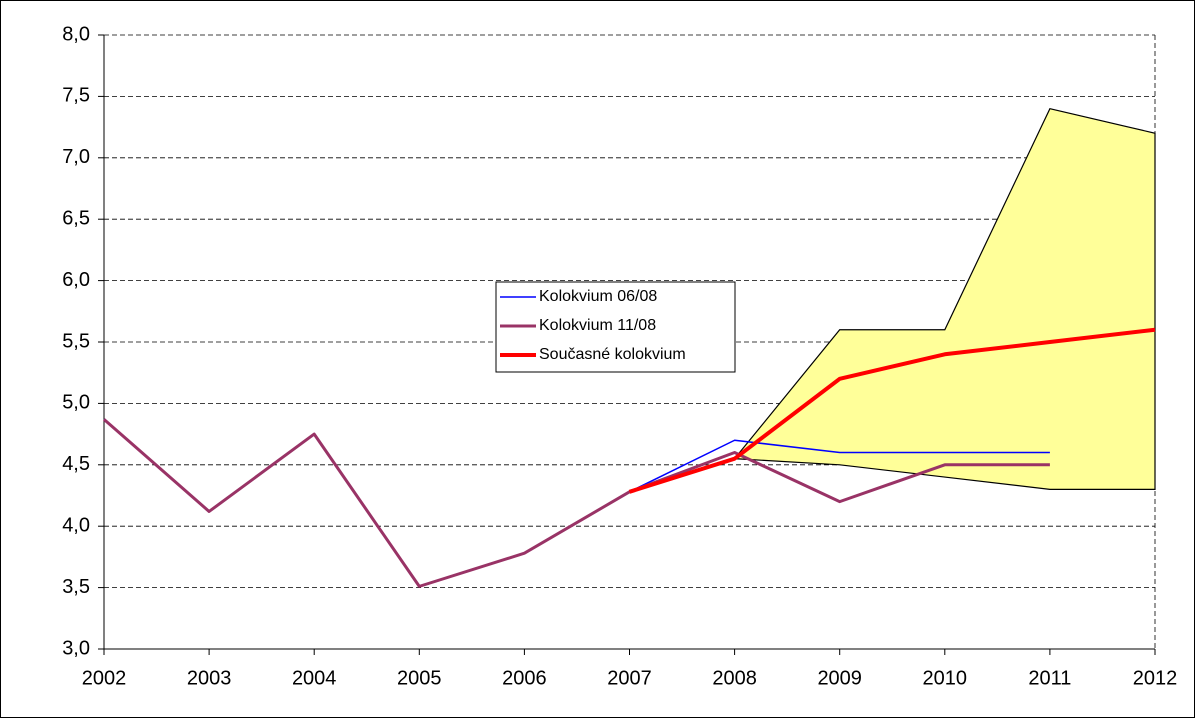 The height and width of the screenshot is (718, 1195). What do you see at coordinates (104, 678) in the screenshot?
I see `x-tick-label: 2002` at bounding box center [104, 678].